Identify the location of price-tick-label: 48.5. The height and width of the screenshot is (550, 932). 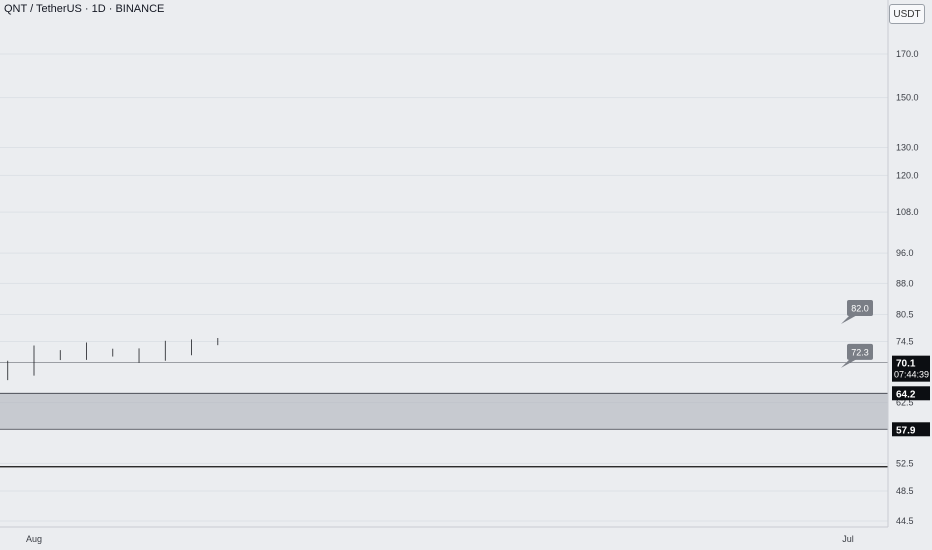
(905, 491).